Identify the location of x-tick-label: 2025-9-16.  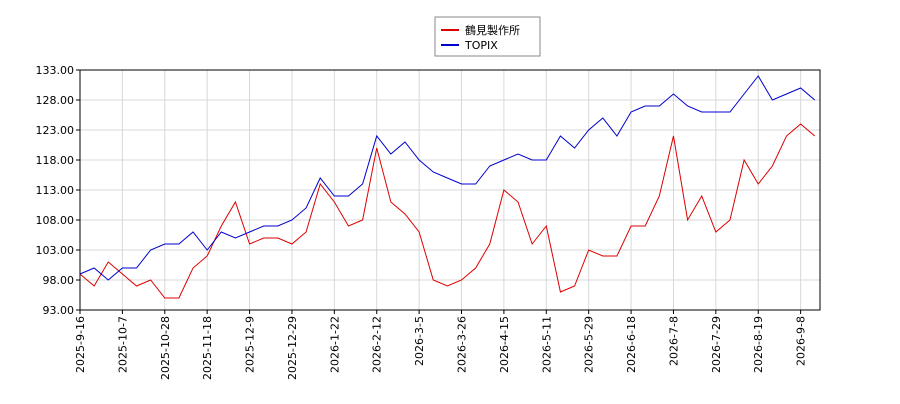
(80, 344).